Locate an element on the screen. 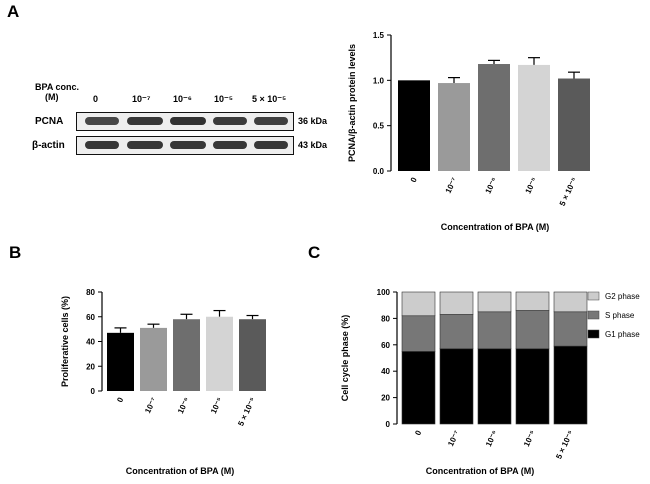 Image resolution: width=650 pixels, height=484 pixels. blot-row-size: 43 kDa is located at coordinates (313, 145).